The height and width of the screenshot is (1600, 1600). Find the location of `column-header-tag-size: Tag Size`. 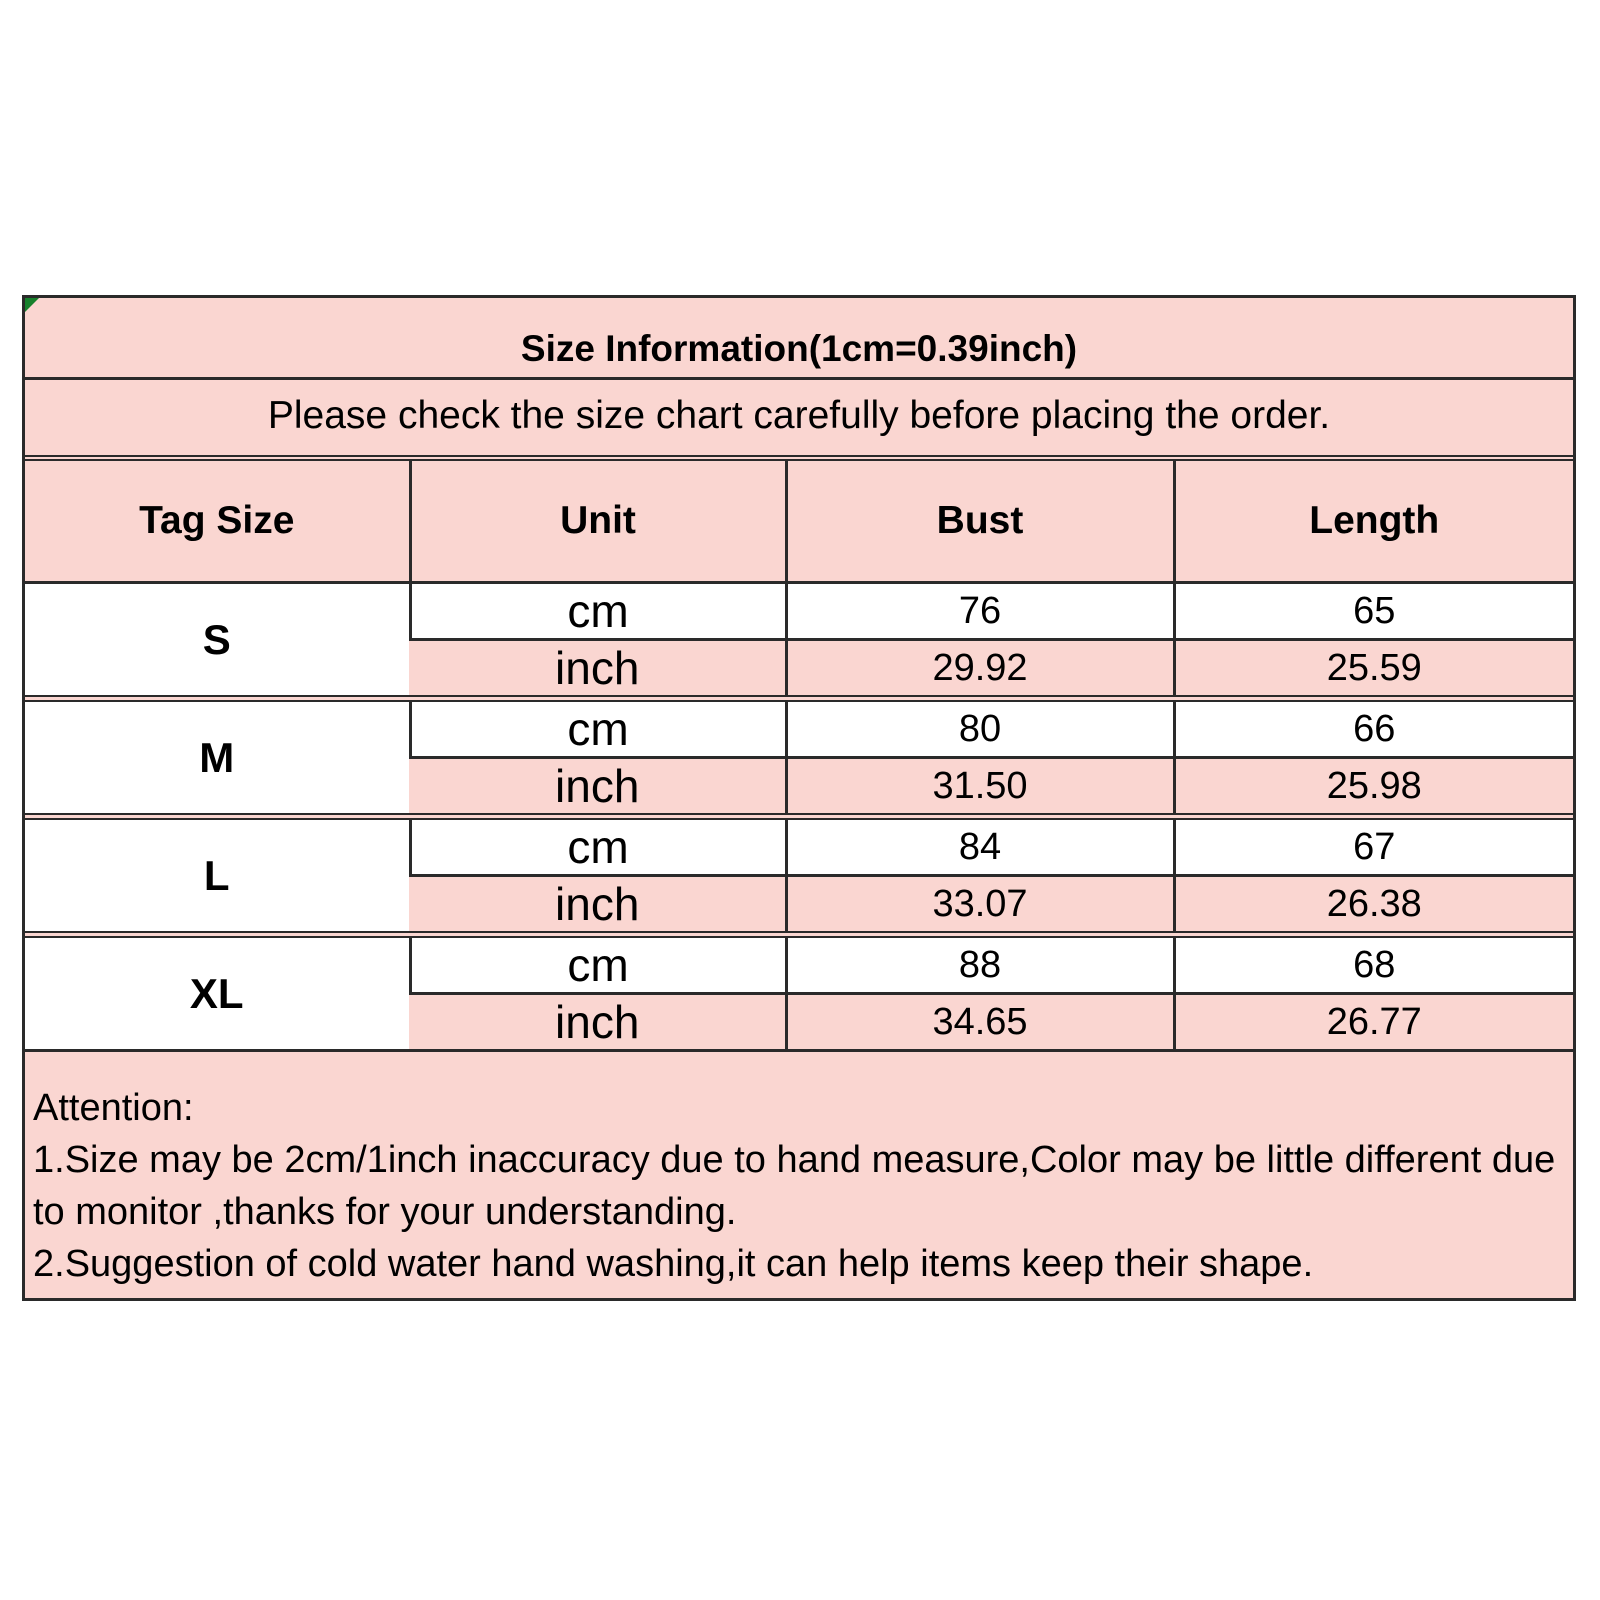

column-header-tag-size: Tag Size is located at coordinates (217, 522).